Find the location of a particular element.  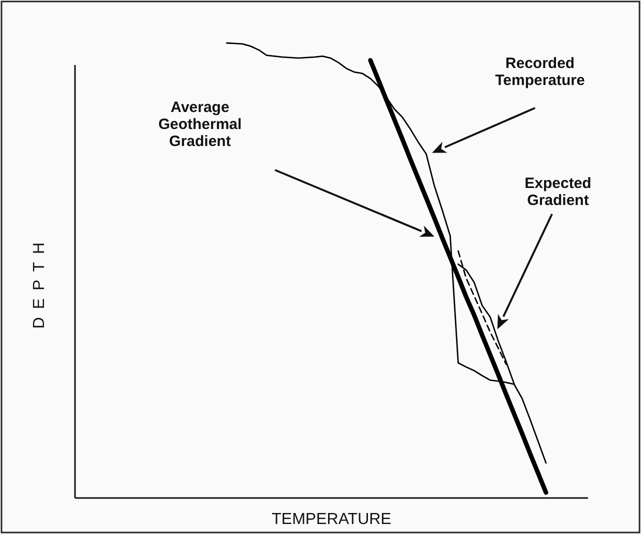

annotation: Average Geothermal Gradient is located at coordinates (200, 124).